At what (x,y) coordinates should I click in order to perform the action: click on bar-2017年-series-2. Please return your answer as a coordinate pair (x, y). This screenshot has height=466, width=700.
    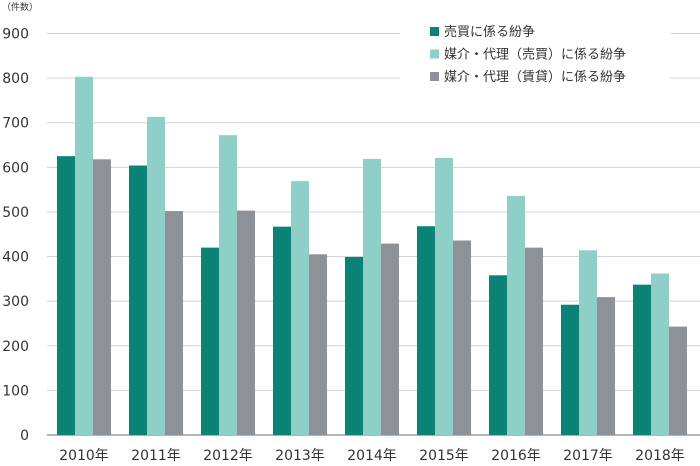
    Looking at the image, I should click on (606, 366).